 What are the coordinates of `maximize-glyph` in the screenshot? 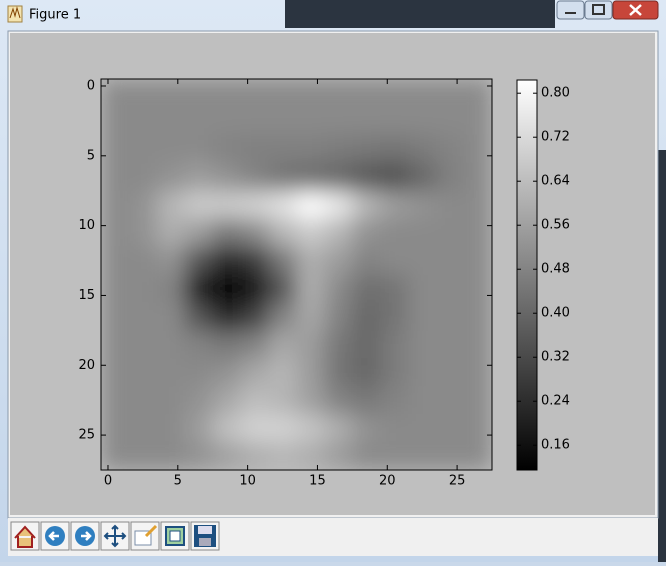 It's located at (598, 9).